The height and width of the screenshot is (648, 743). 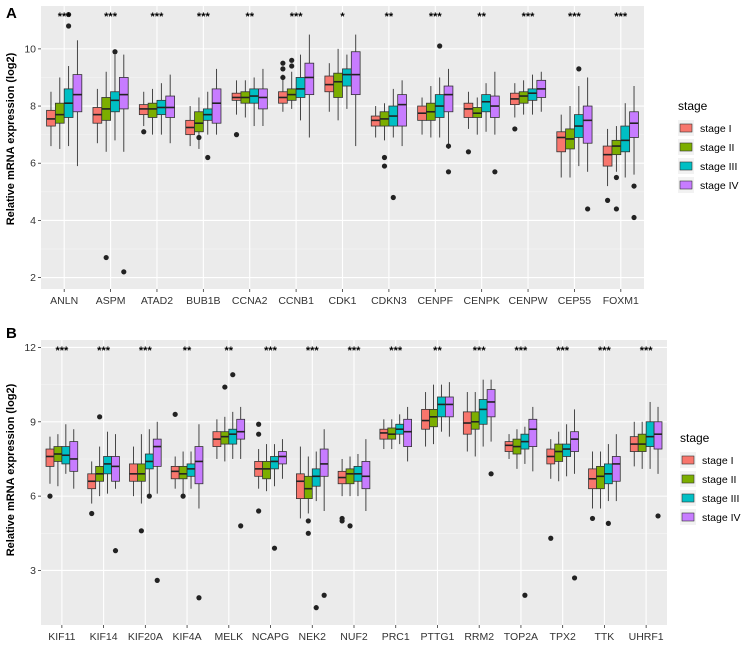 What do you see at coordinates (574, 301) in the screenshot?
I see `x-tick-label: CEP55` at bounding box center [574, 301].